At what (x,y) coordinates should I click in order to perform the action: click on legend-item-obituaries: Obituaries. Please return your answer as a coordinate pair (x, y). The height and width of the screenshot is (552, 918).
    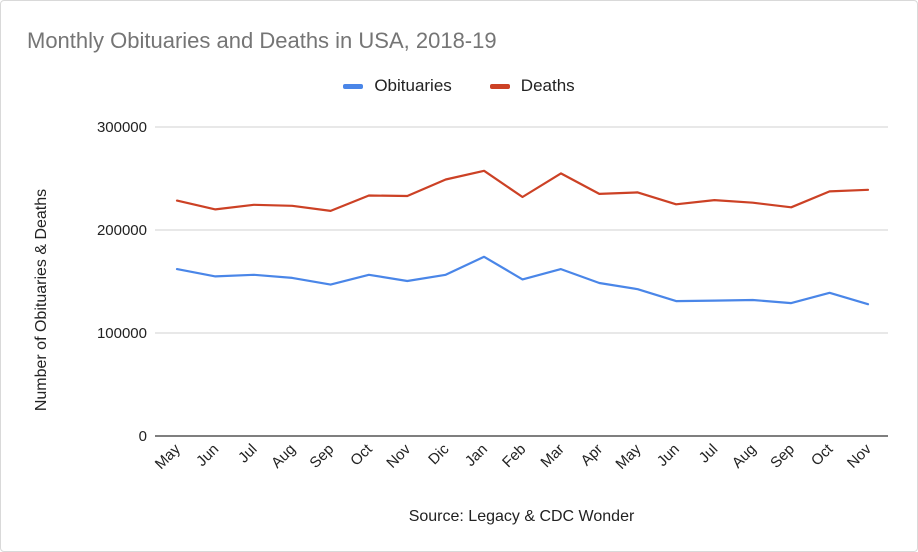
    Looking at the image, I should click on (397, 86).